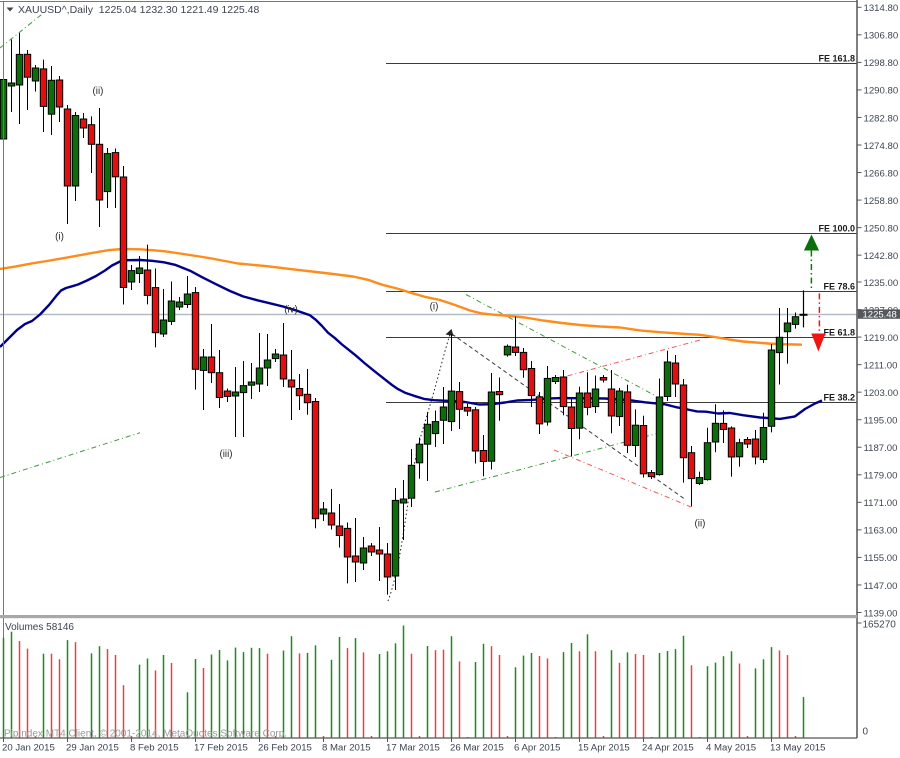  Describe the element at coordinates (154, 748) in the screenshot. I see `svg-text: 8 Feb 2015` at that location.